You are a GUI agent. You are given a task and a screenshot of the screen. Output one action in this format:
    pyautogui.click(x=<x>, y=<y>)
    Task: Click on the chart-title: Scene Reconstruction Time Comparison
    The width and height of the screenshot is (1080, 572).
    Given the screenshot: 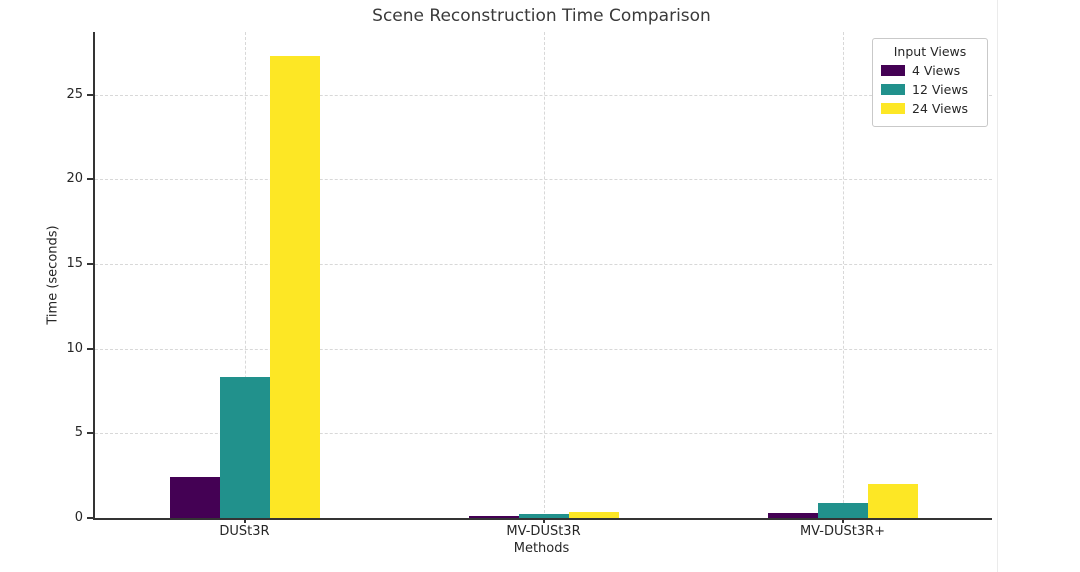 What is the action you would take?
    pyautogui.click(x=541, y=16)
    